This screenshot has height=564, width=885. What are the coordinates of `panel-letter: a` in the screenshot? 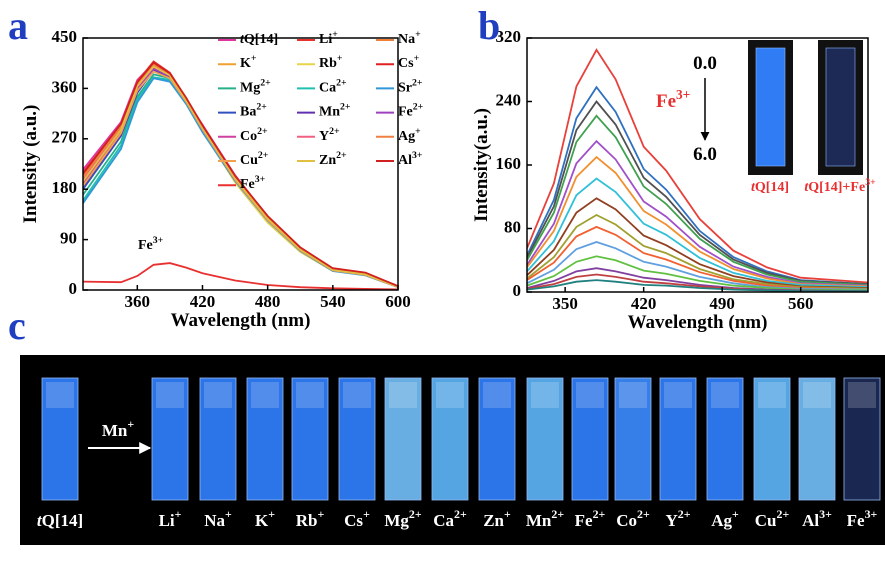 It's located at (18, 25).